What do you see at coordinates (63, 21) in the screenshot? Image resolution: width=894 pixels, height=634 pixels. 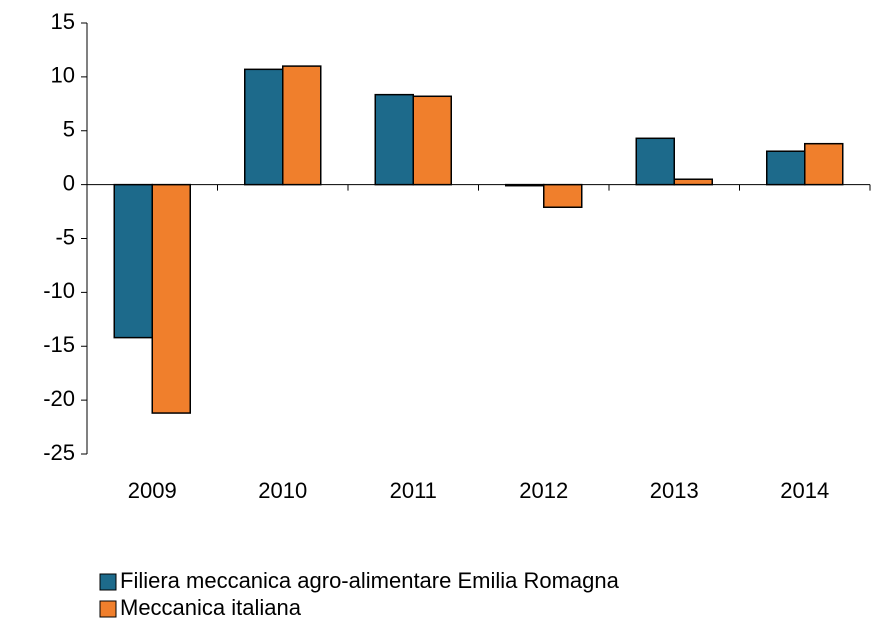 I see `y-tick-label: 15` at bounding box center [63, 21].